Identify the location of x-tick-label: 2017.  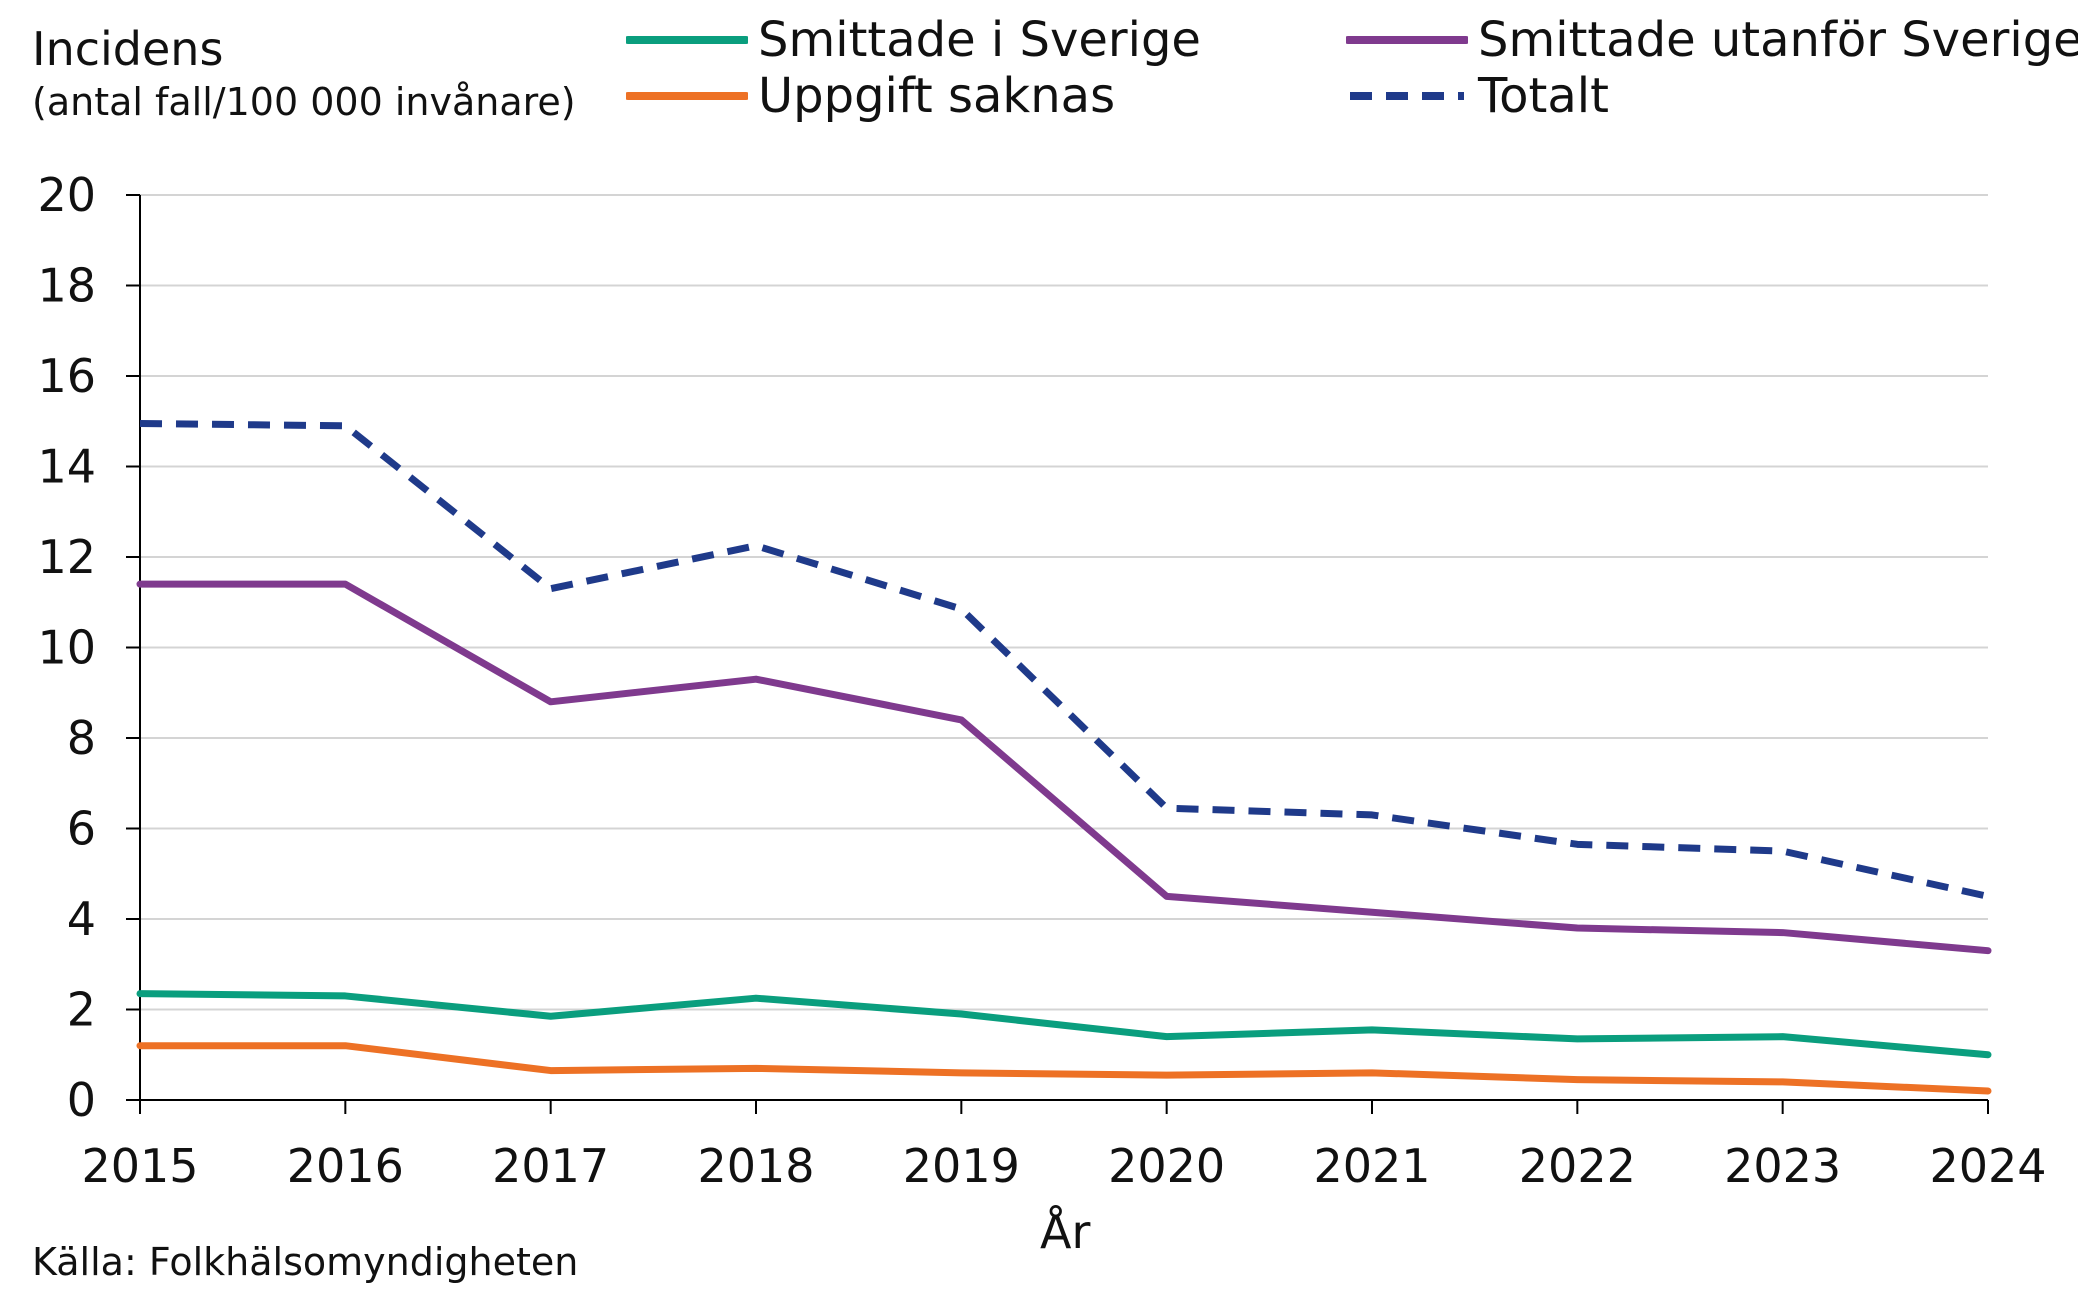
(550, 1166).